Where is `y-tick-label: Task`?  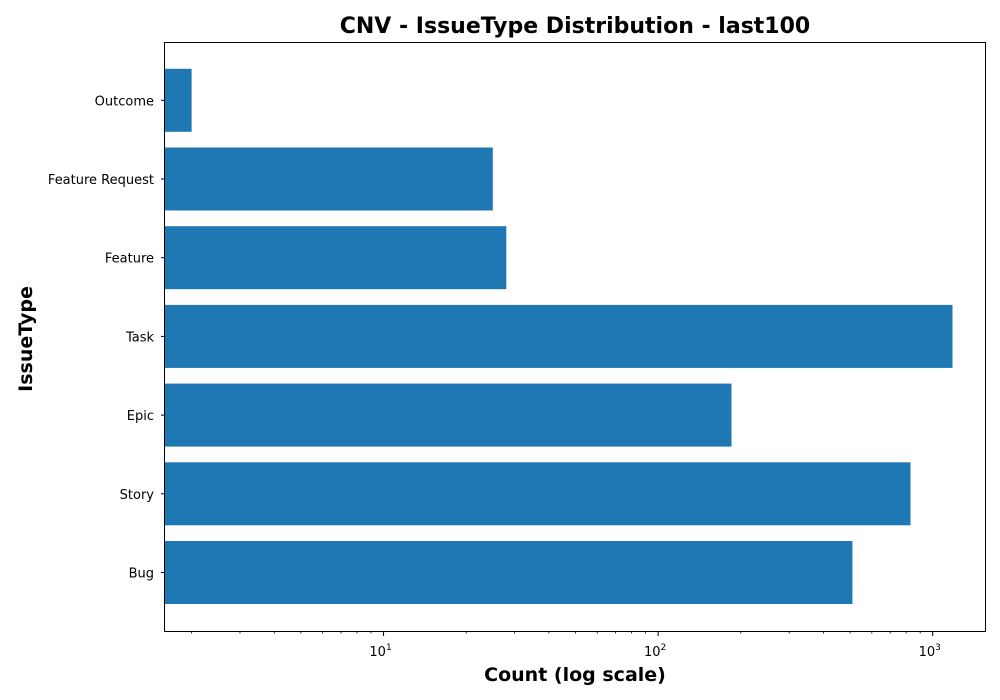 y-tick-label: Task is located at coordinates (140, 337).